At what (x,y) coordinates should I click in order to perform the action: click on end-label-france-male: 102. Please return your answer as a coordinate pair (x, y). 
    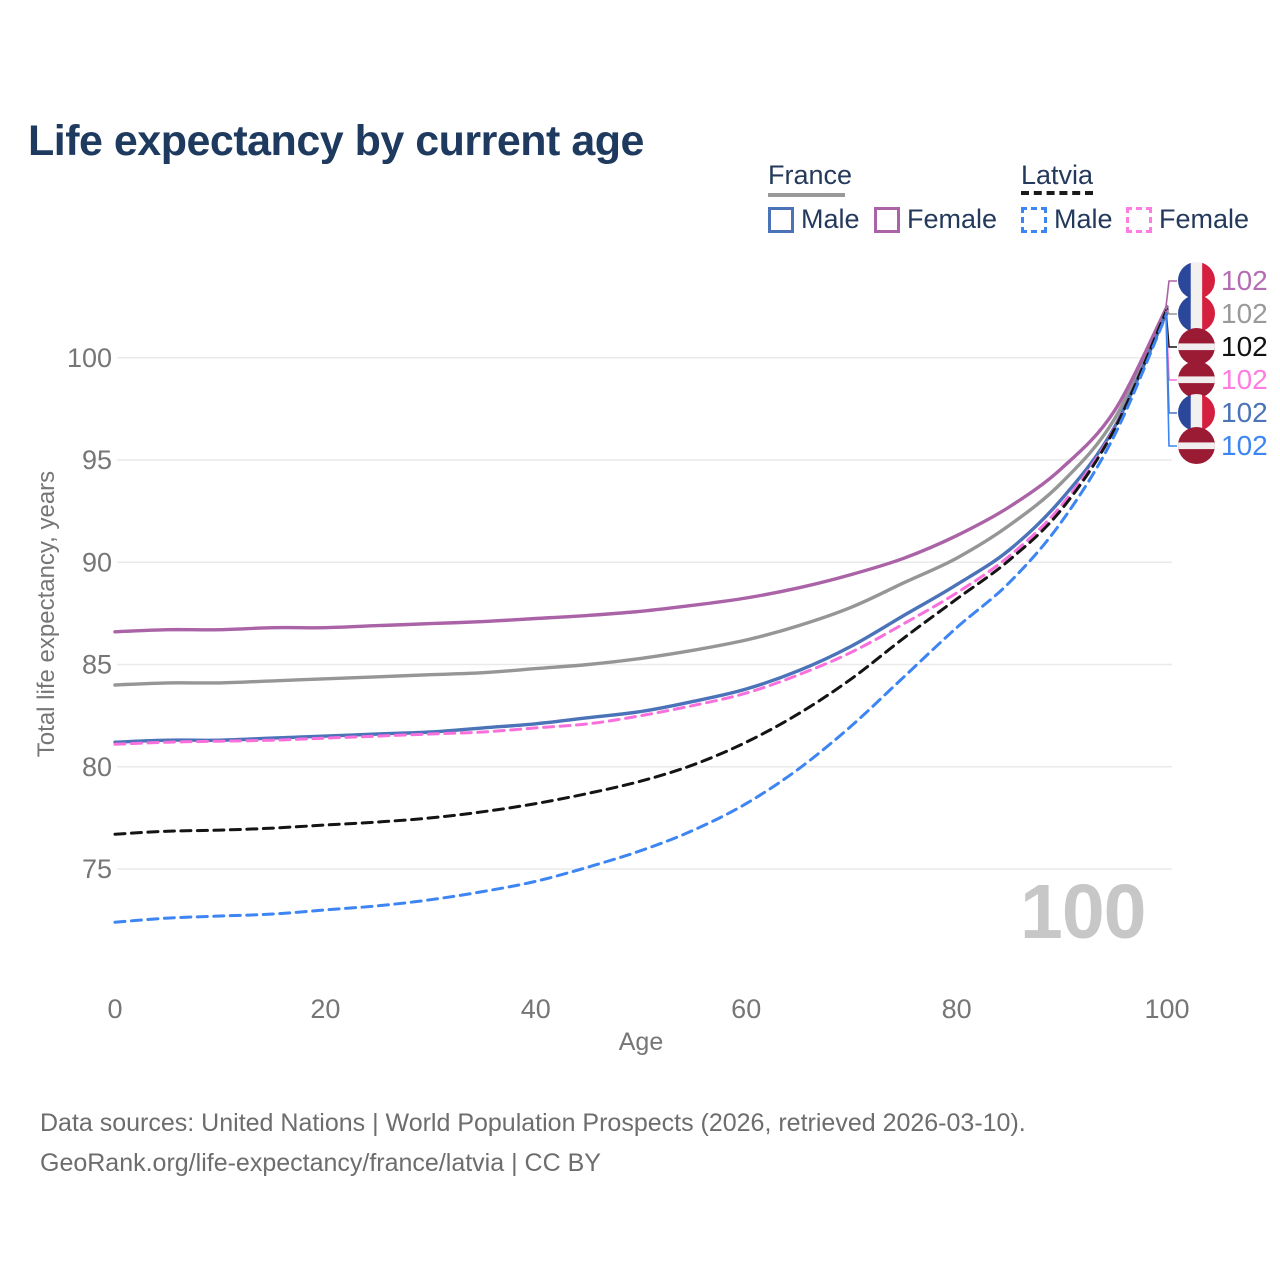
    Looking at the image, I should click on (1223, 412).